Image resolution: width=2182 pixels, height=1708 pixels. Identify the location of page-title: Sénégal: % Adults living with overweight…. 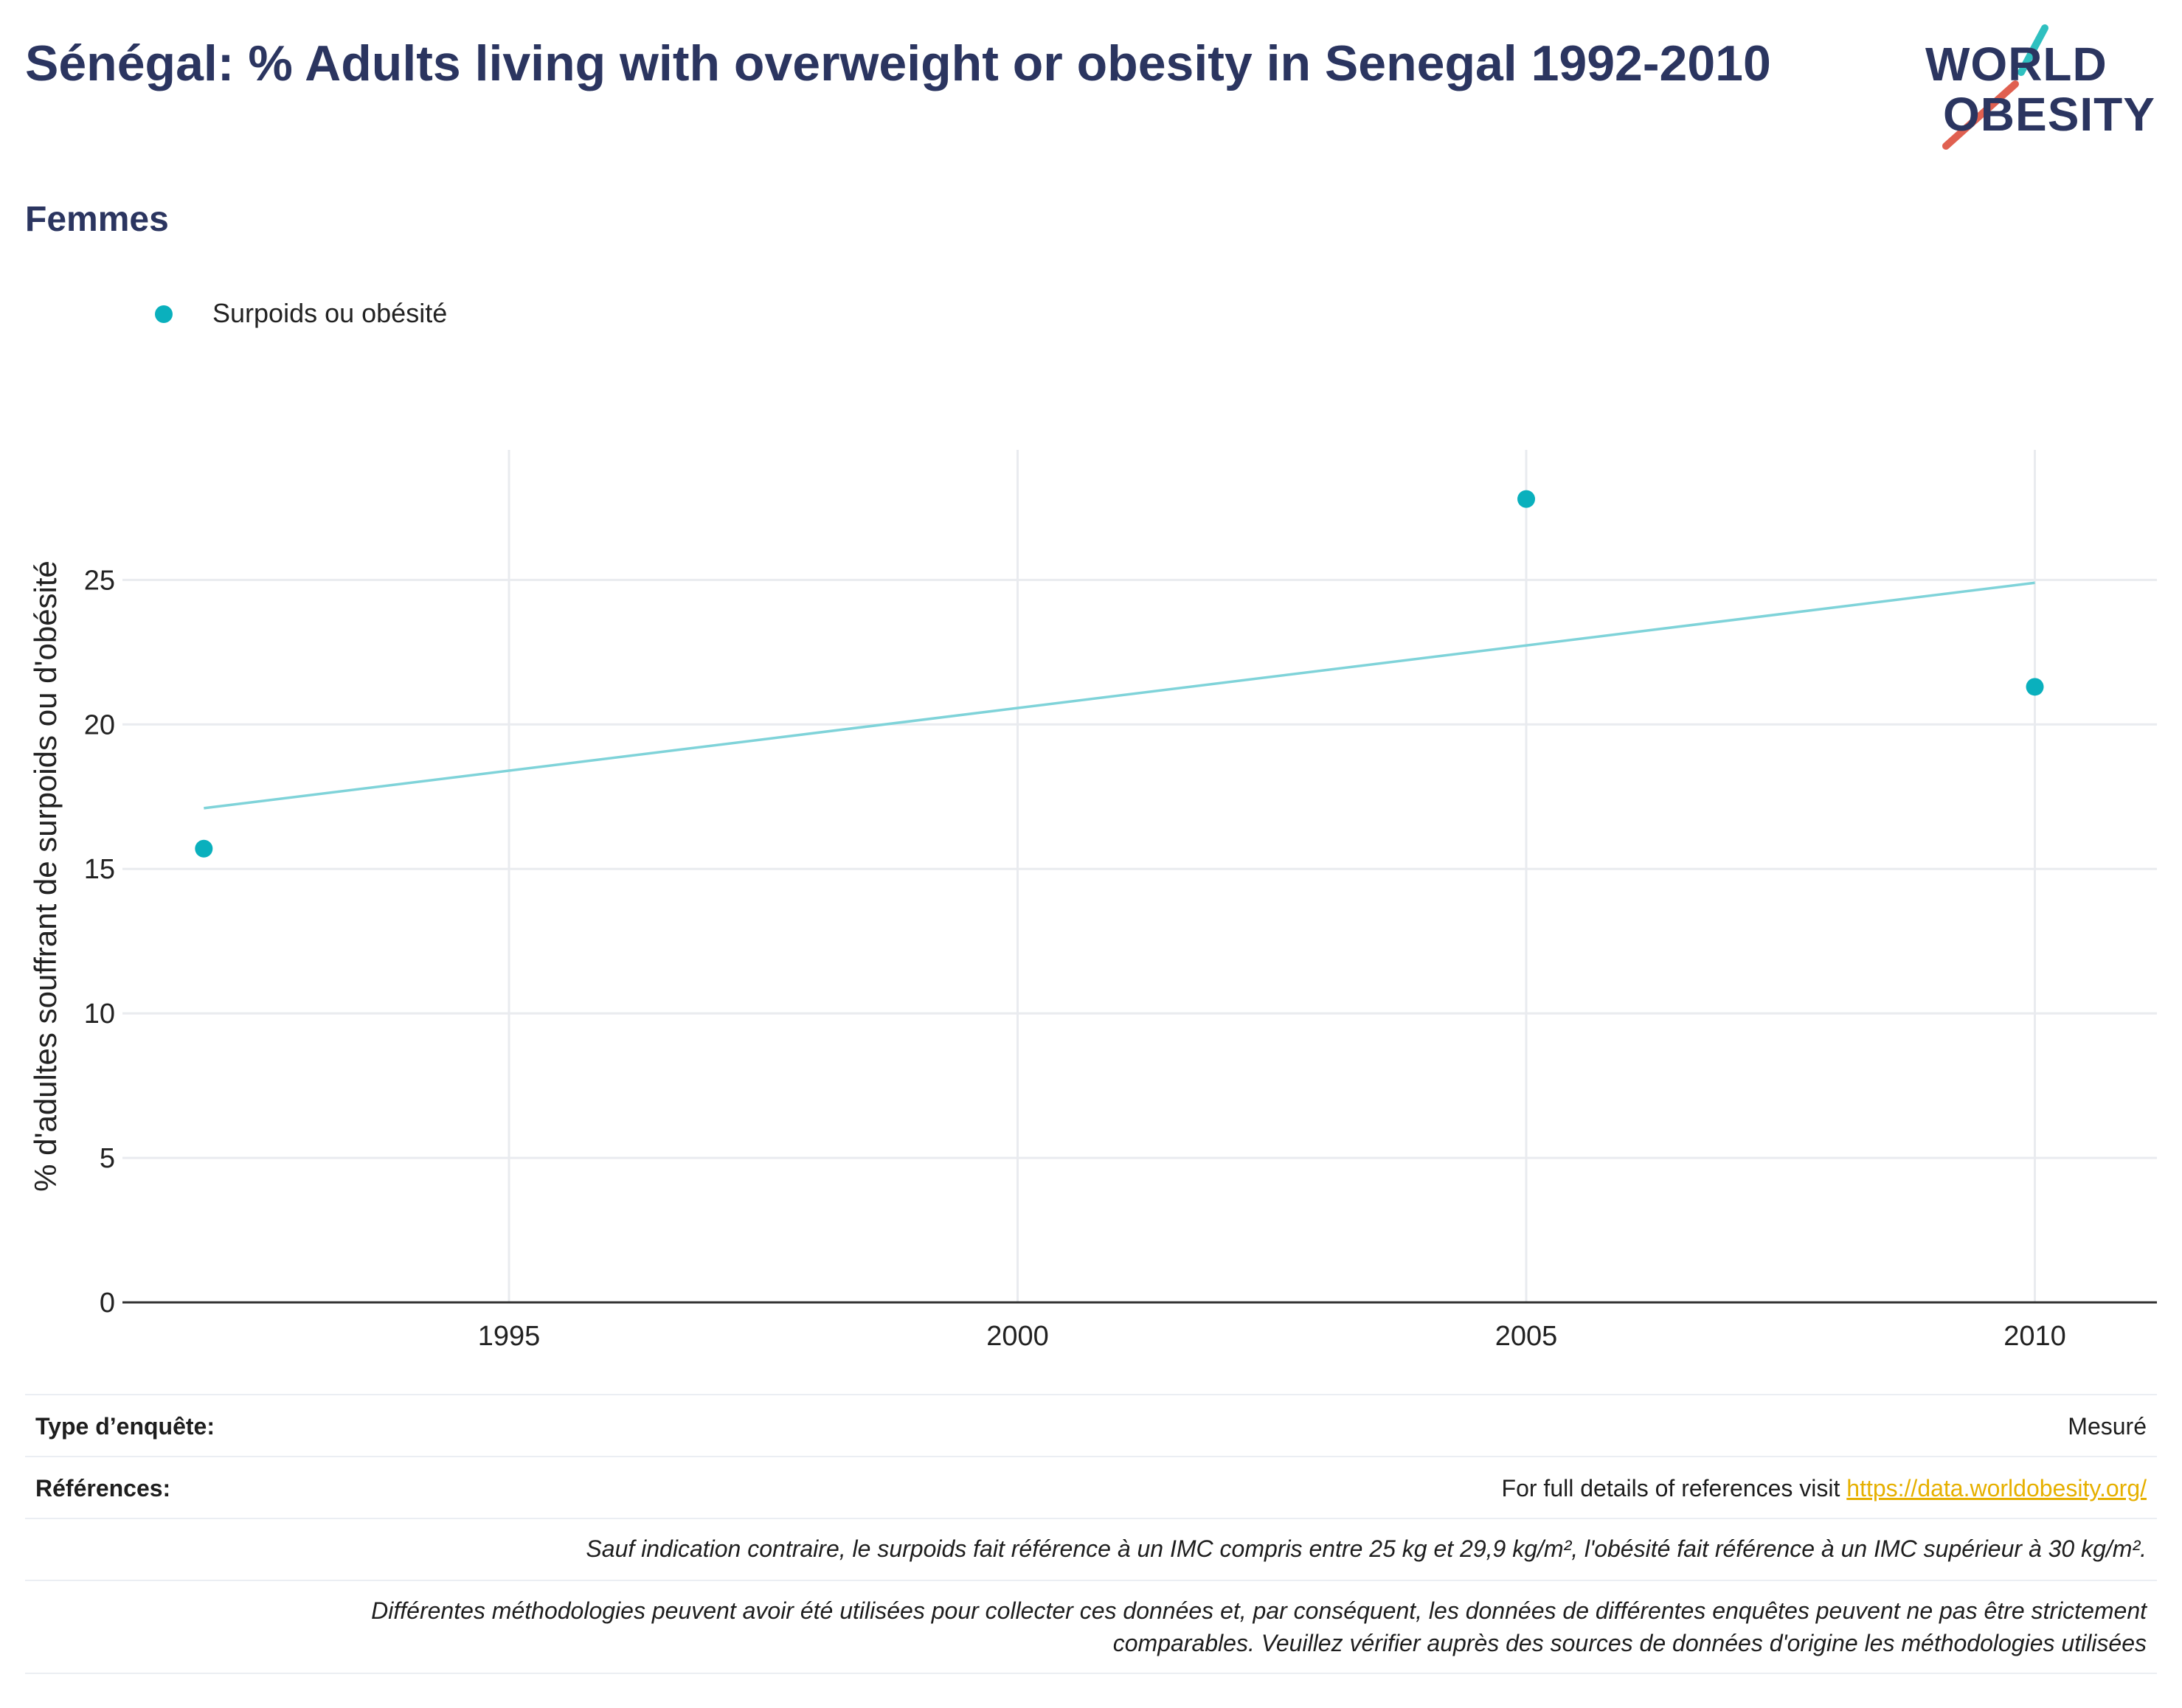
(898, 63).